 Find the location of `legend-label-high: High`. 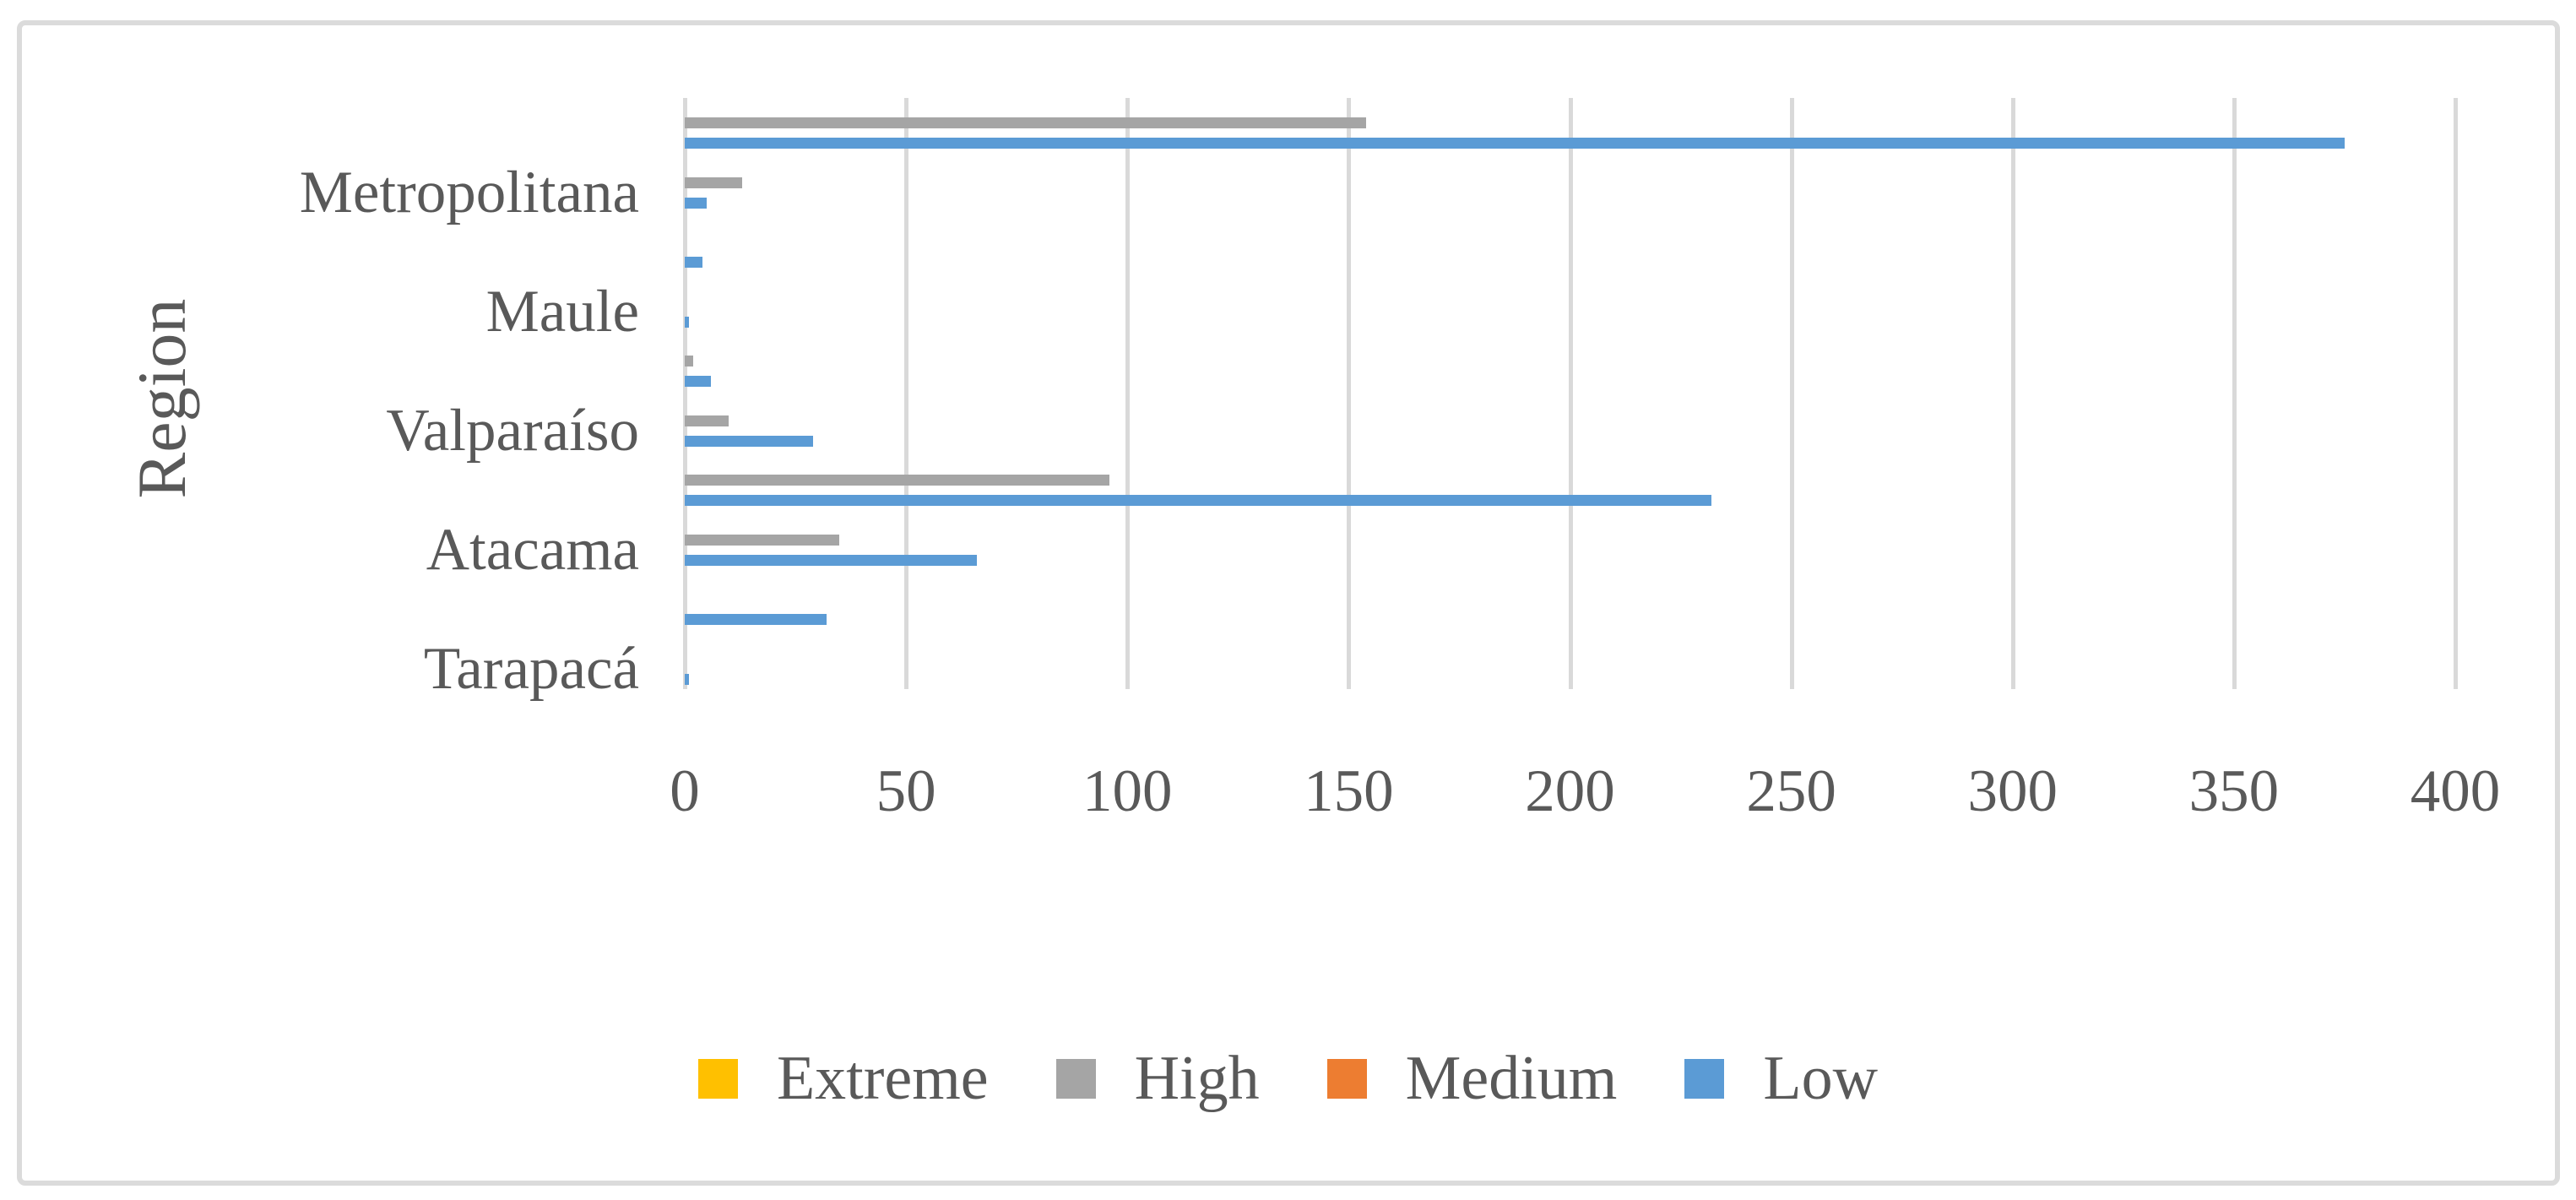

legend-label-high: High is located at coordinates (1197, 1078).